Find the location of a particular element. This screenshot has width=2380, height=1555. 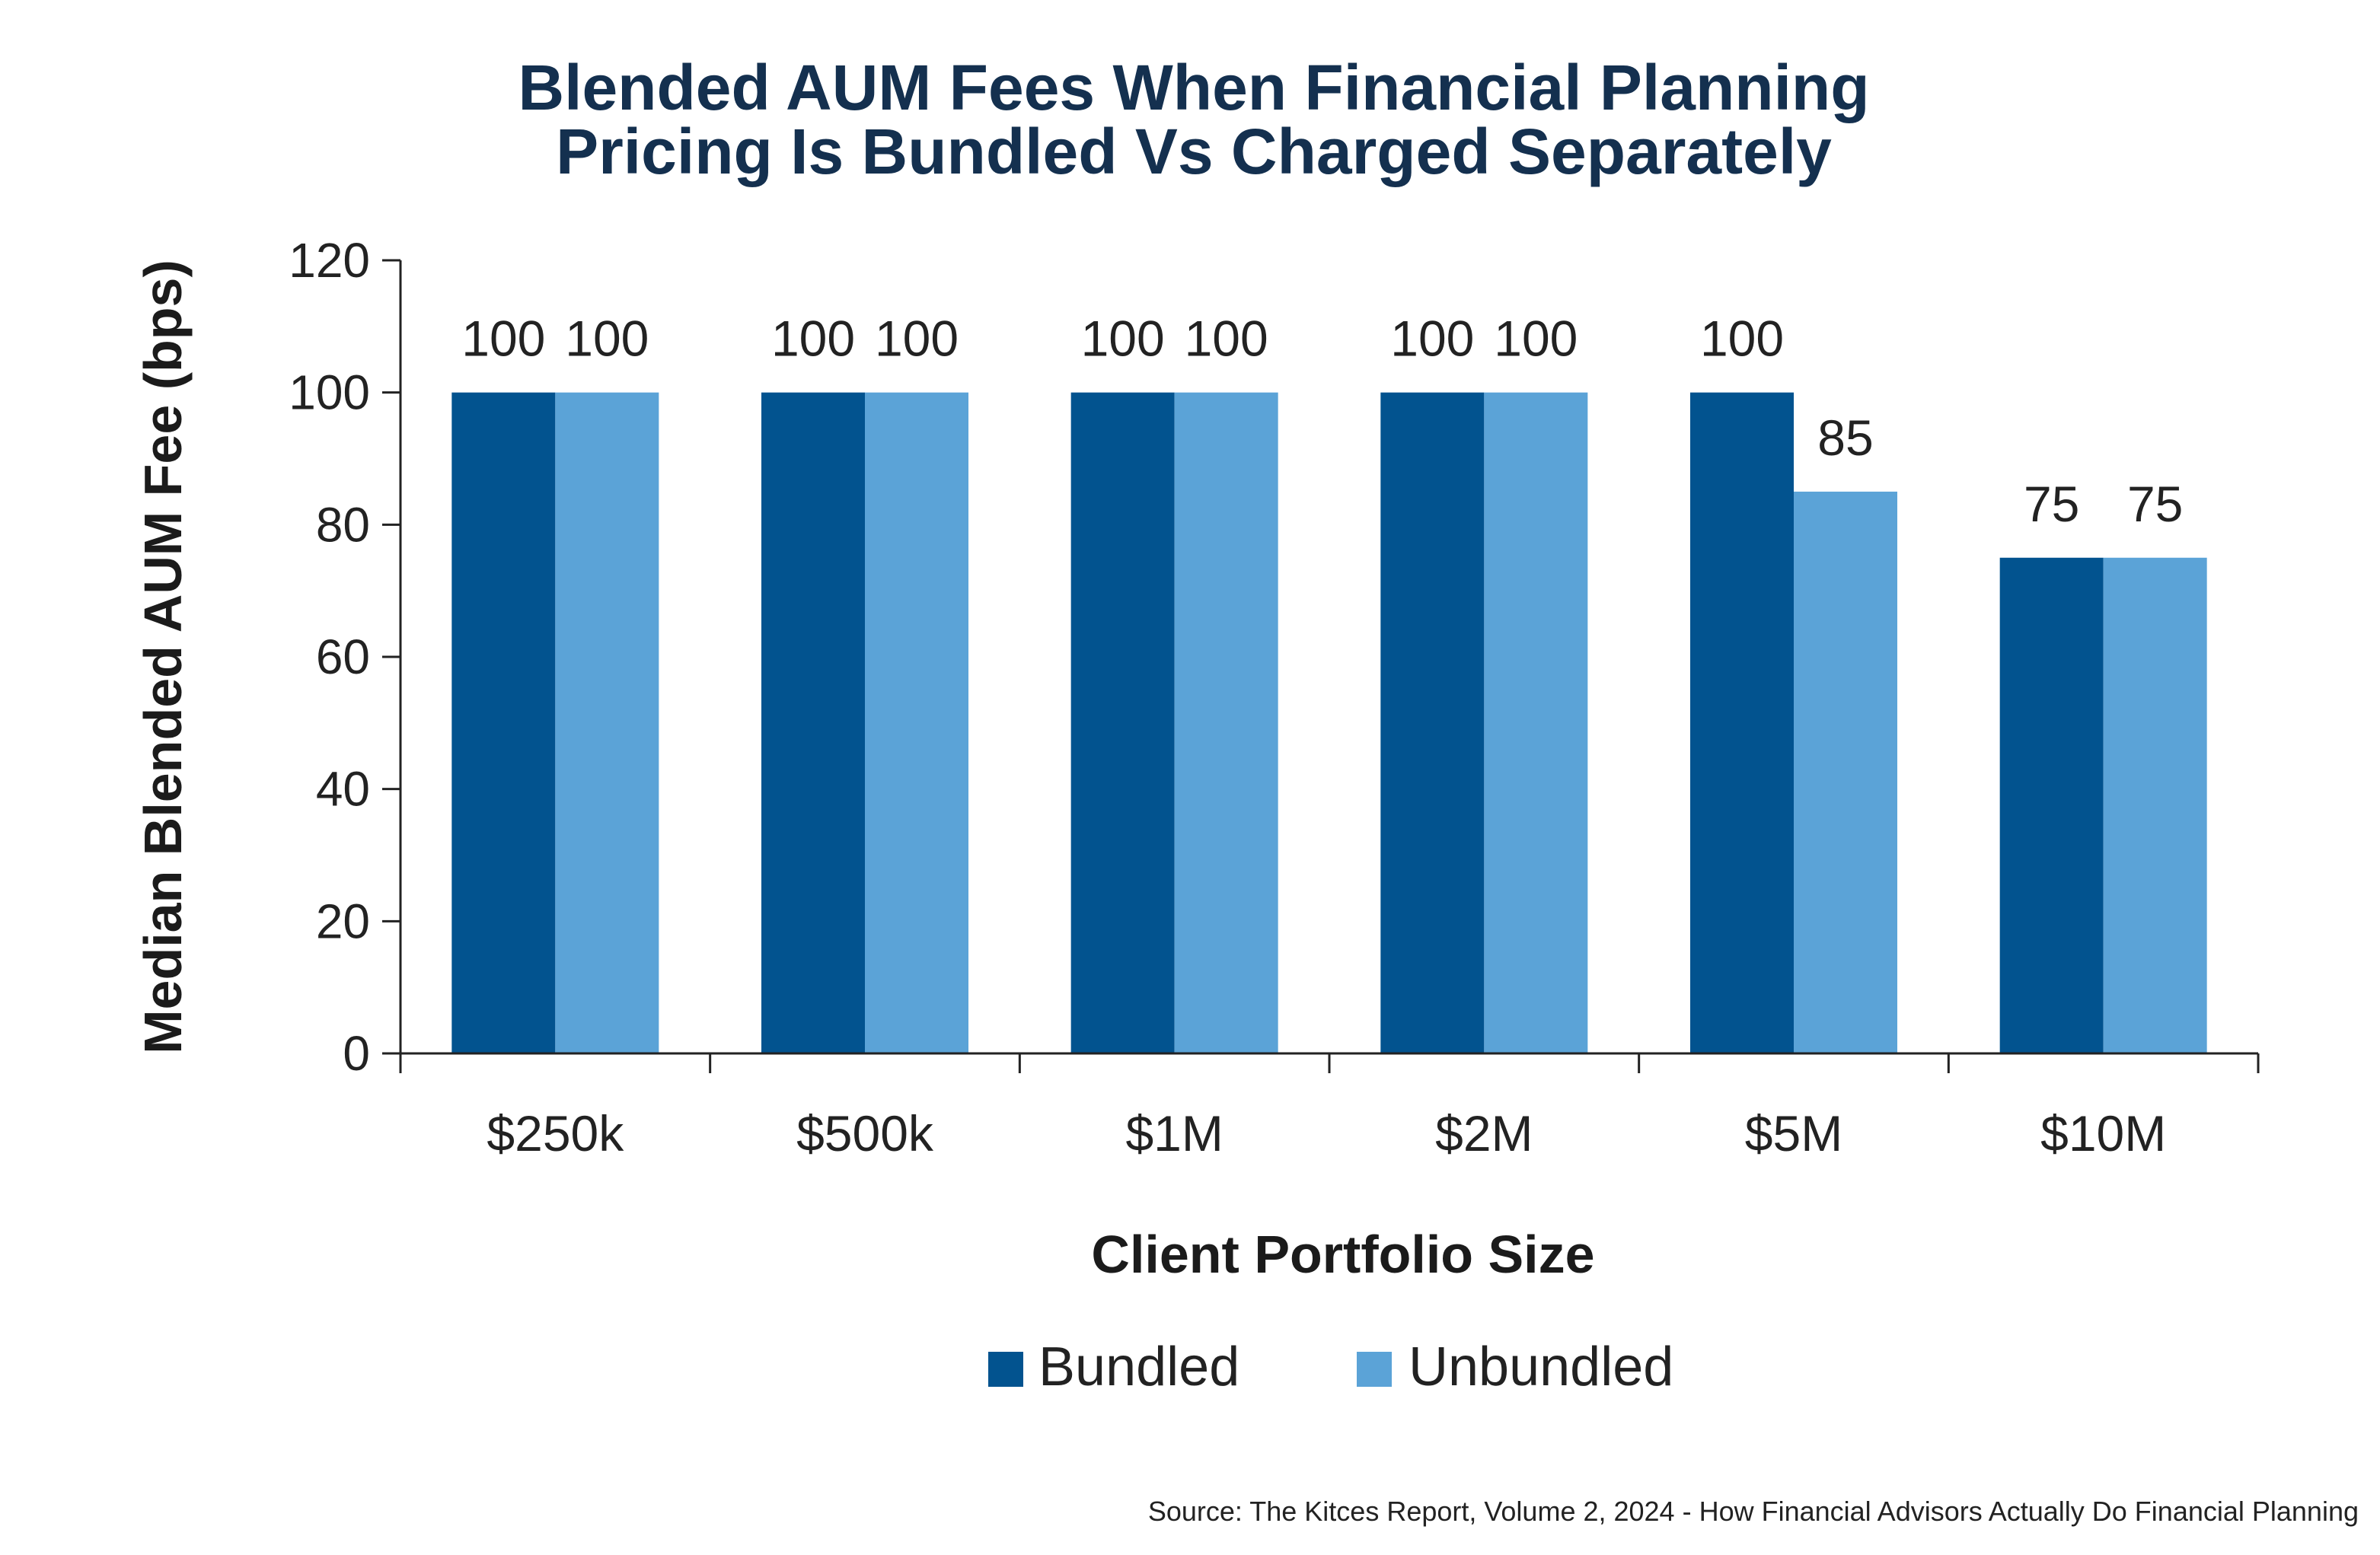

y-axis-title: Median Blended AUM Fee (bps) is located at coordinates (163, 657).